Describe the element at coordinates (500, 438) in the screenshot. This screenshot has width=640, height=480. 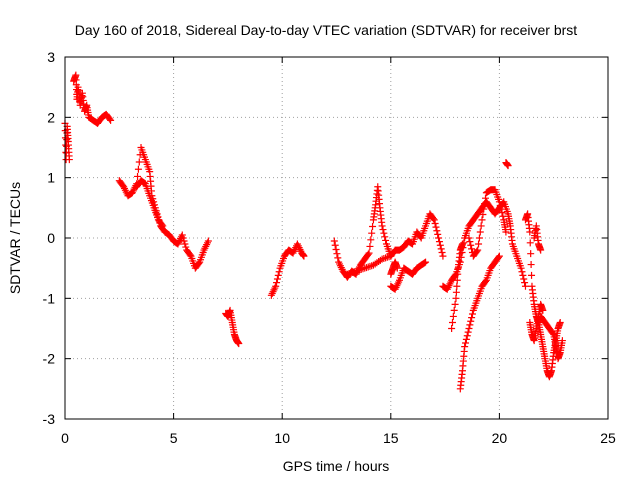
I see `x-tick-label: 20` at that location.